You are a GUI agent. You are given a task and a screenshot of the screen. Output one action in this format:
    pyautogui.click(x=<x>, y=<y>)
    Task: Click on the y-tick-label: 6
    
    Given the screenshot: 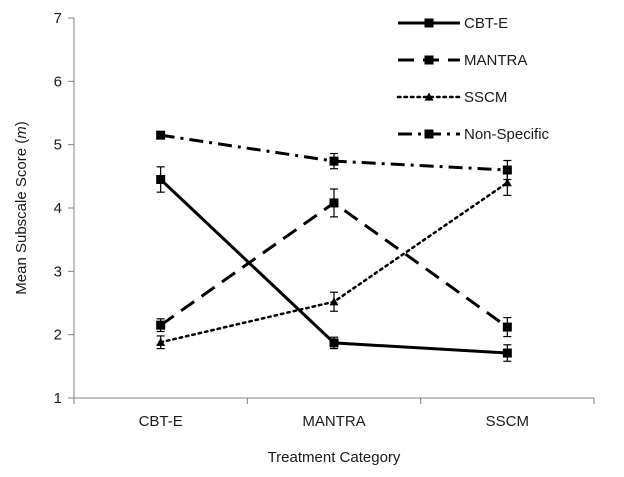 What is the action you would take?
    pyautogui.click(x=58, y=81)
    